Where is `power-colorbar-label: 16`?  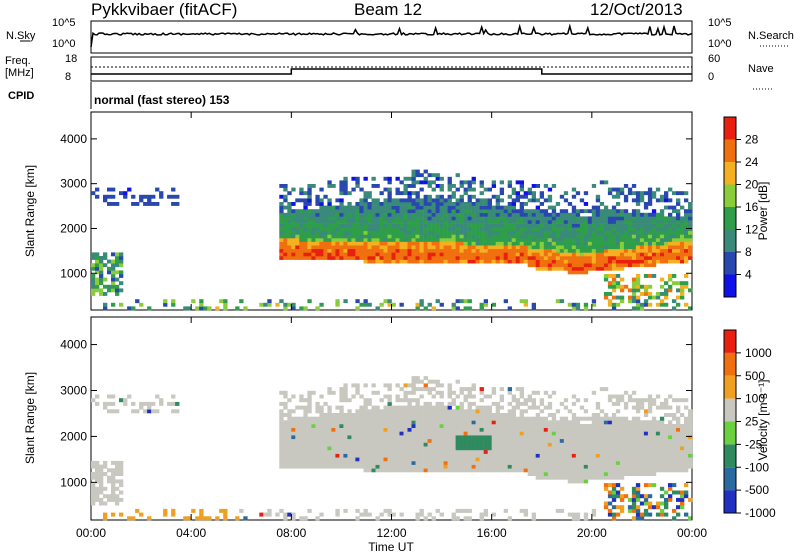
power-colorbar-label: 16 is located at coordinates (752, 207).